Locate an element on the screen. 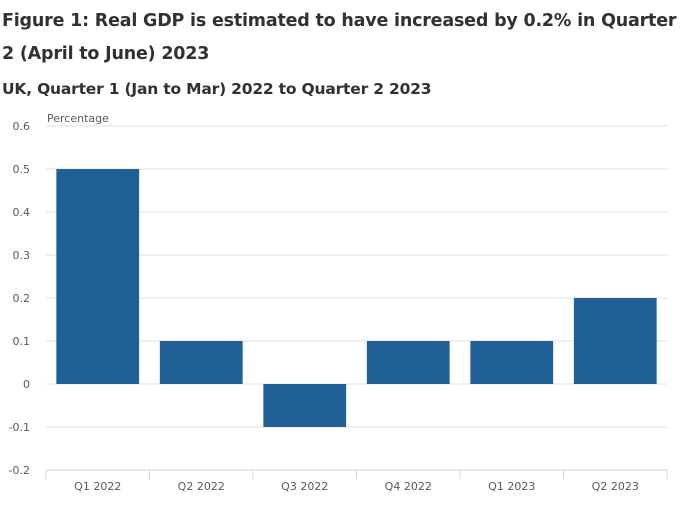 The image size is (694, 506). y-tick-label: -0.2 is located at coordinates (19, 470).